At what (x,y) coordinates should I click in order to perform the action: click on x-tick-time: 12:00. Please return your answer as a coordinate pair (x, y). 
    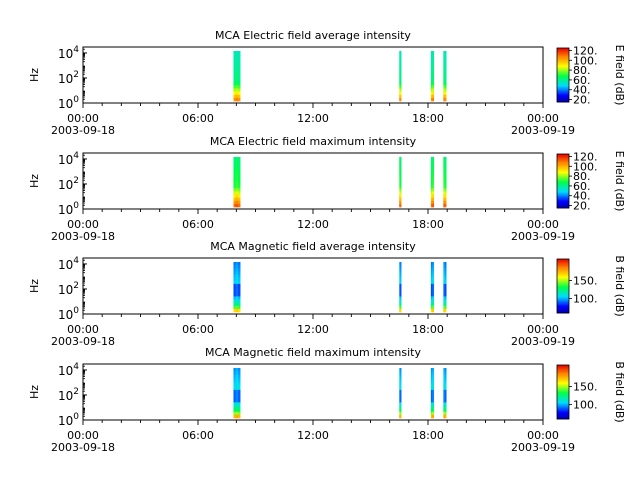
    Looking at the image, I should click on (313, 224).